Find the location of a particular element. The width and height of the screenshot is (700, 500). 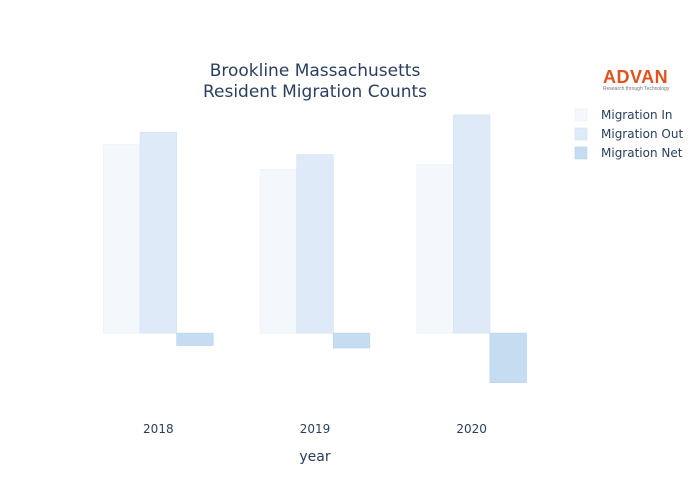

legend: Migration In Migration Out Migration Net is located at coordinates (628, 134).